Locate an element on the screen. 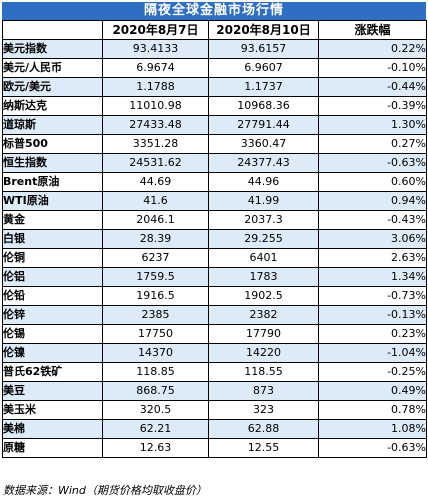 The image size is (428, 501). row-name: 标普500 is located at coordinates (52, 144).